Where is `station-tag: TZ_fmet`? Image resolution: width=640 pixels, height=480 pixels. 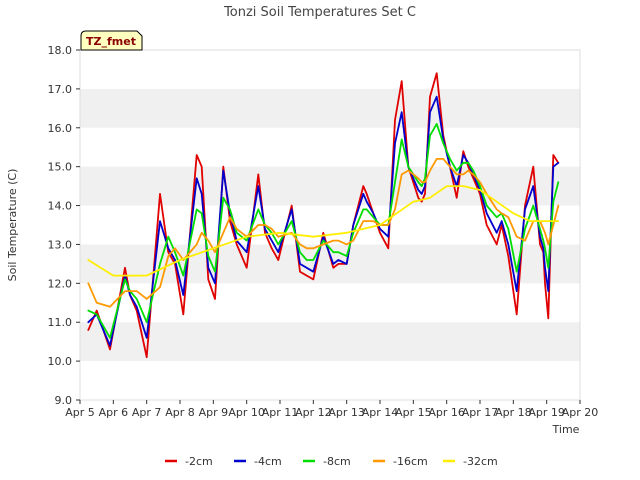
station-tag: TZ_fmet is located at coordinates (111, 40).